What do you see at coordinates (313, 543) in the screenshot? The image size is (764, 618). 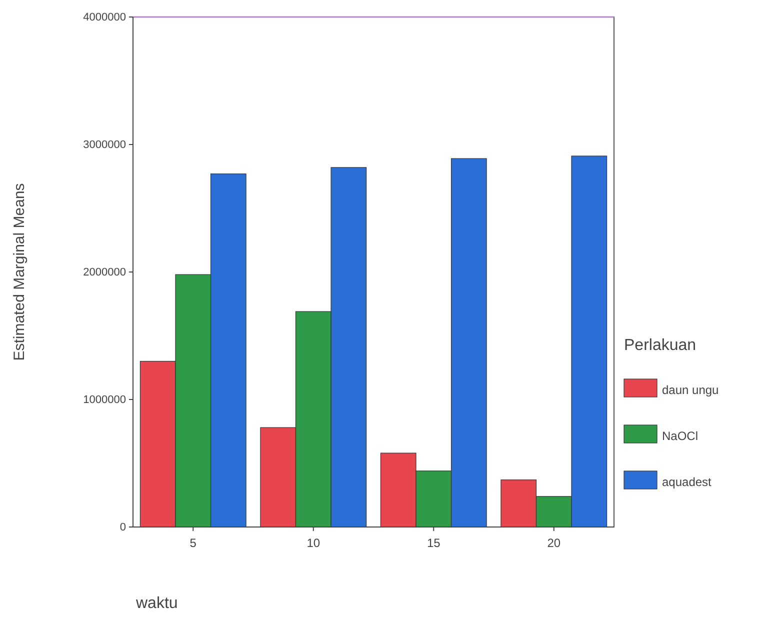 I see `x-tick-label: 10` at bounding box center [313, 543].